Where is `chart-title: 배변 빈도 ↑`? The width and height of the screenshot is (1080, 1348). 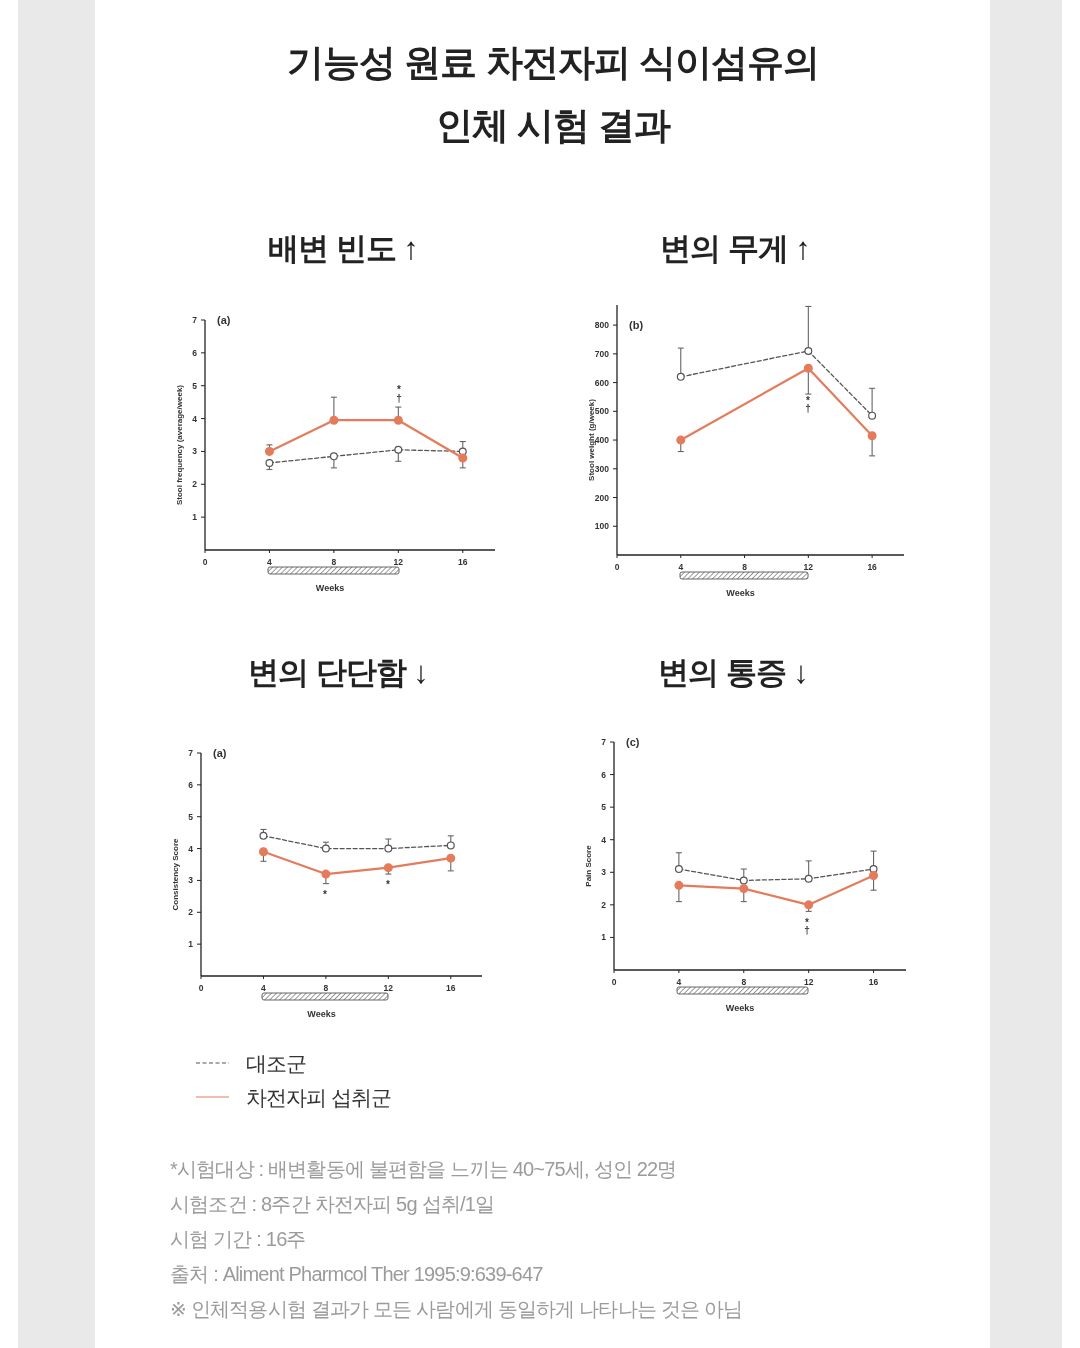
chart-title: 배변 빈도 ↑ is located at coordinates (343, 248).